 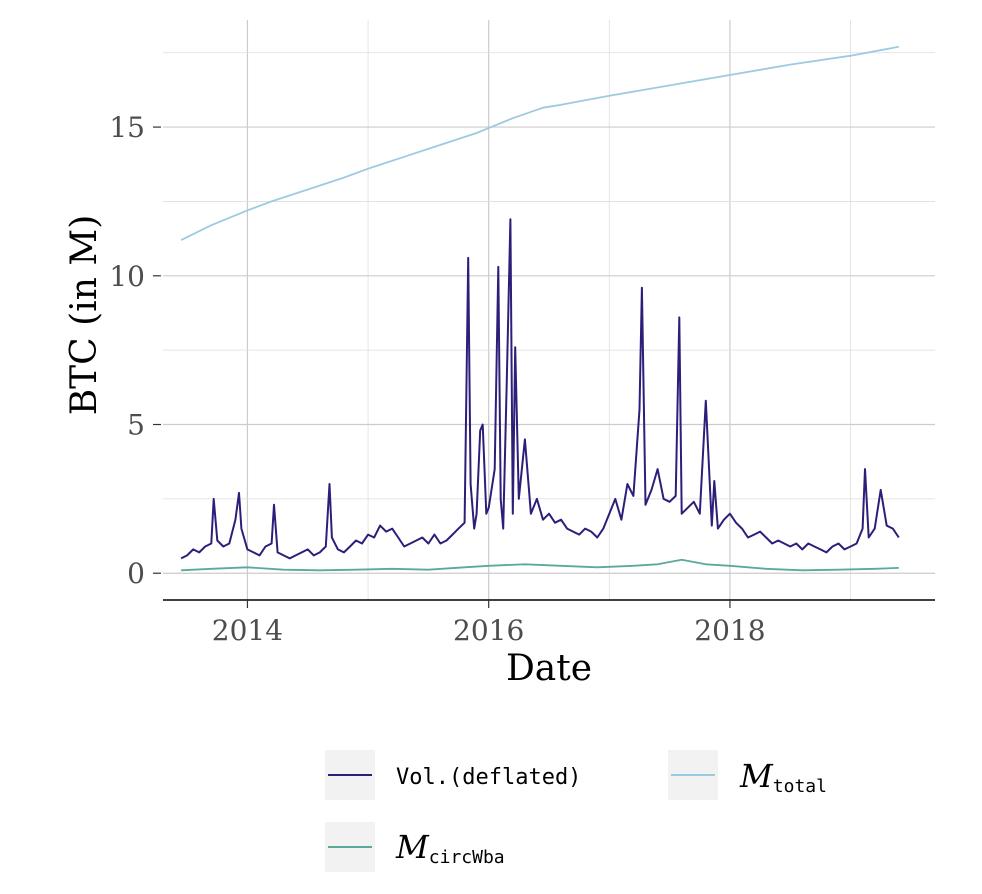 What do you see at coordinates (467, 857) in the screenshot?
I see `legend-label-mcirc-sub: circWba` at bounding box center [467, 857].